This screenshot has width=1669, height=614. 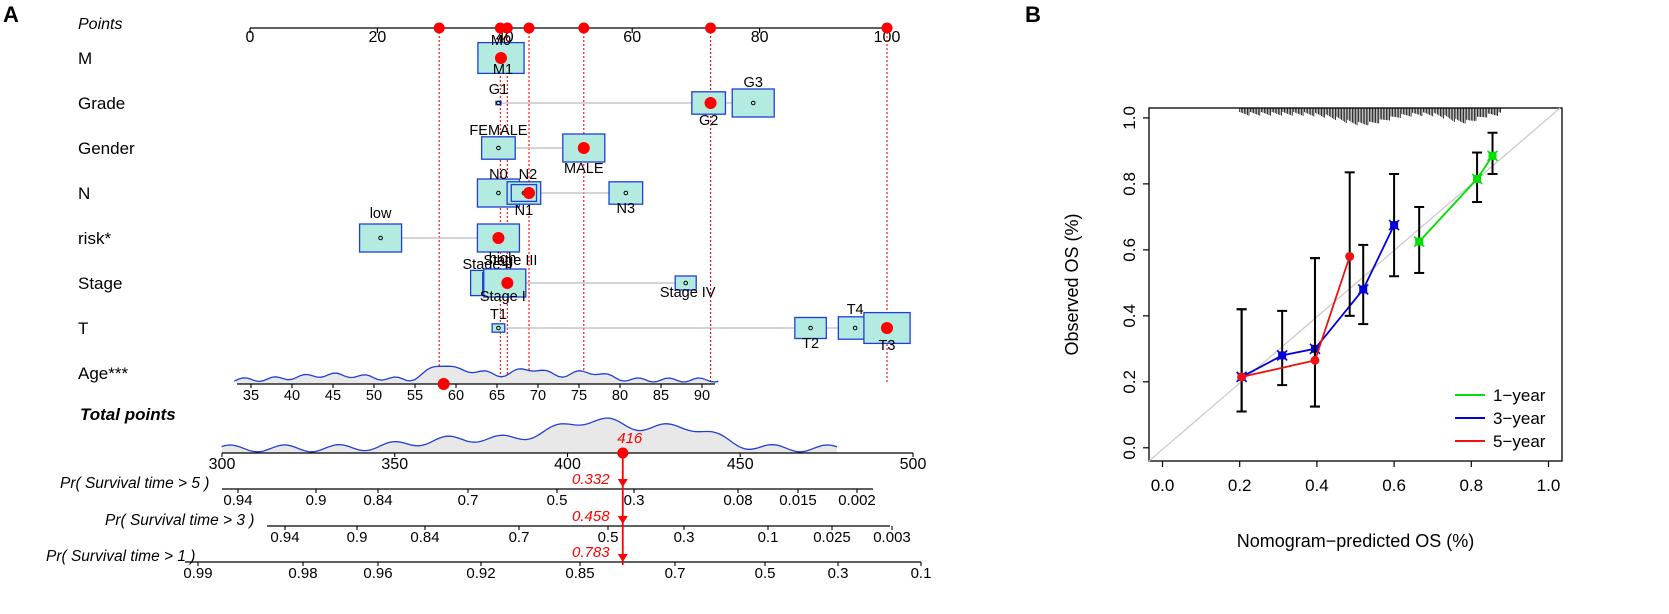 What do you see at coordinates (591, 479) in the screenshot?
I see `survival-predicted-label: 0.332` at bounding box center [591, 479].